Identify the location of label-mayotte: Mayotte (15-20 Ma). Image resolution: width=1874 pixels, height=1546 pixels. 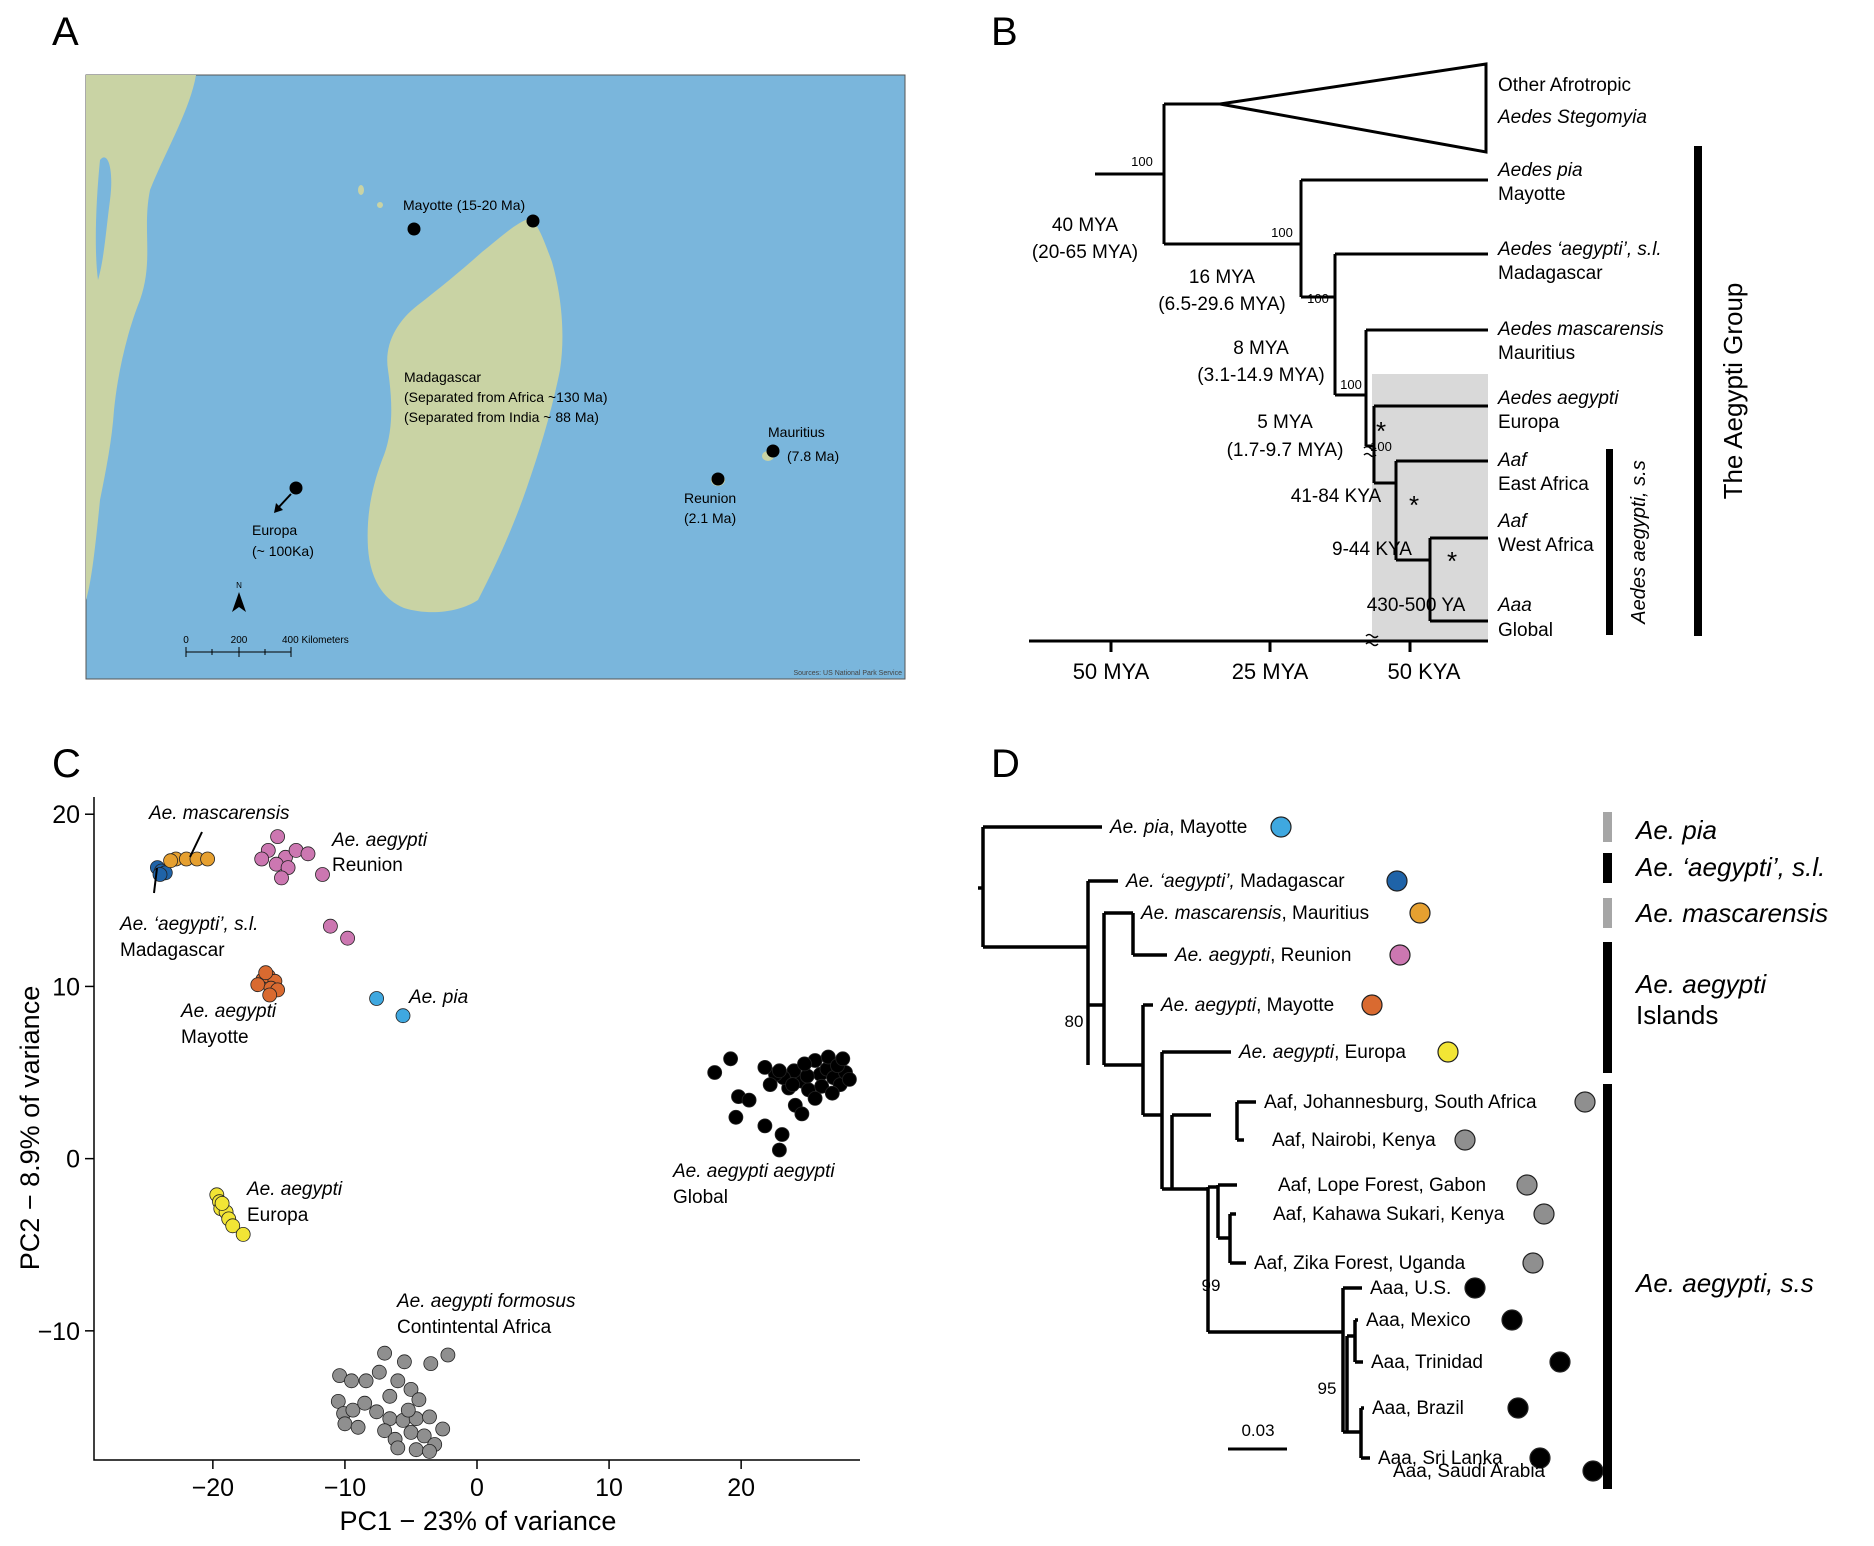
(464, 205).